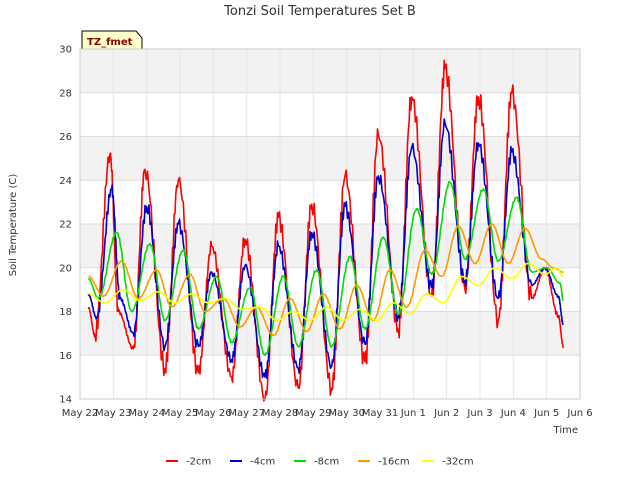 The height and width of the screenshot is (480, 640). I want to click on x-tick-label: Jun 5, so click(546, 413).